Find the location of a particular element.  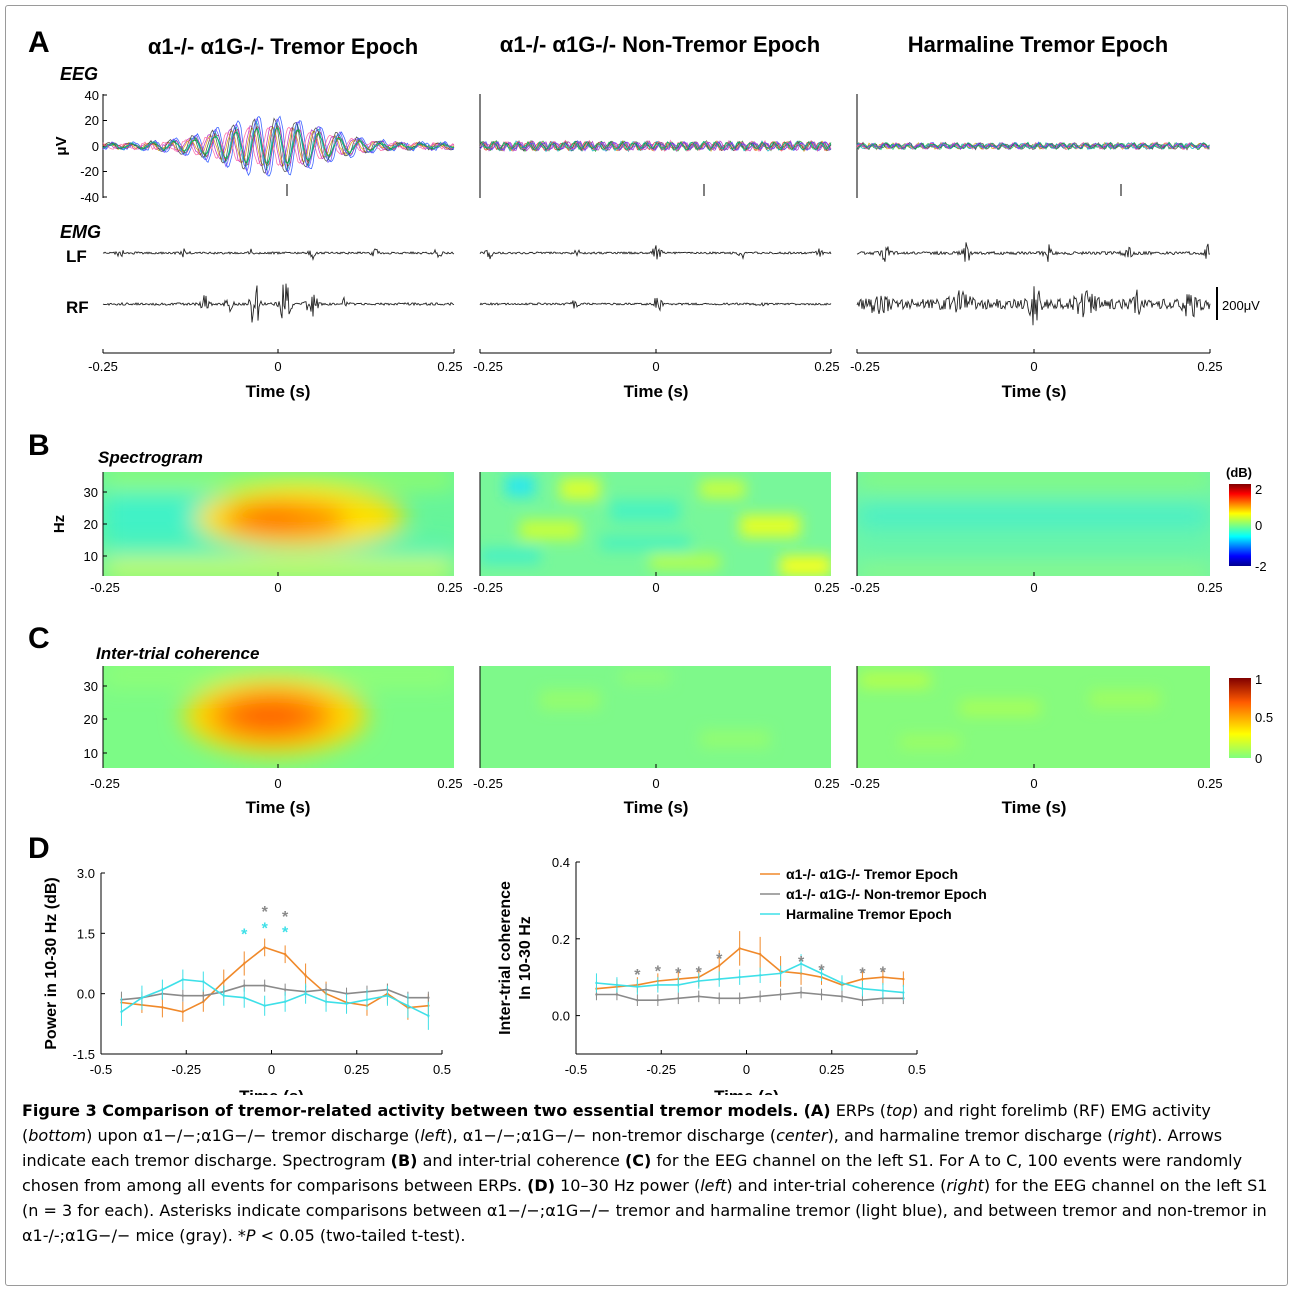

caption-ref-d: (D) is located at coordinates (541, 1185).